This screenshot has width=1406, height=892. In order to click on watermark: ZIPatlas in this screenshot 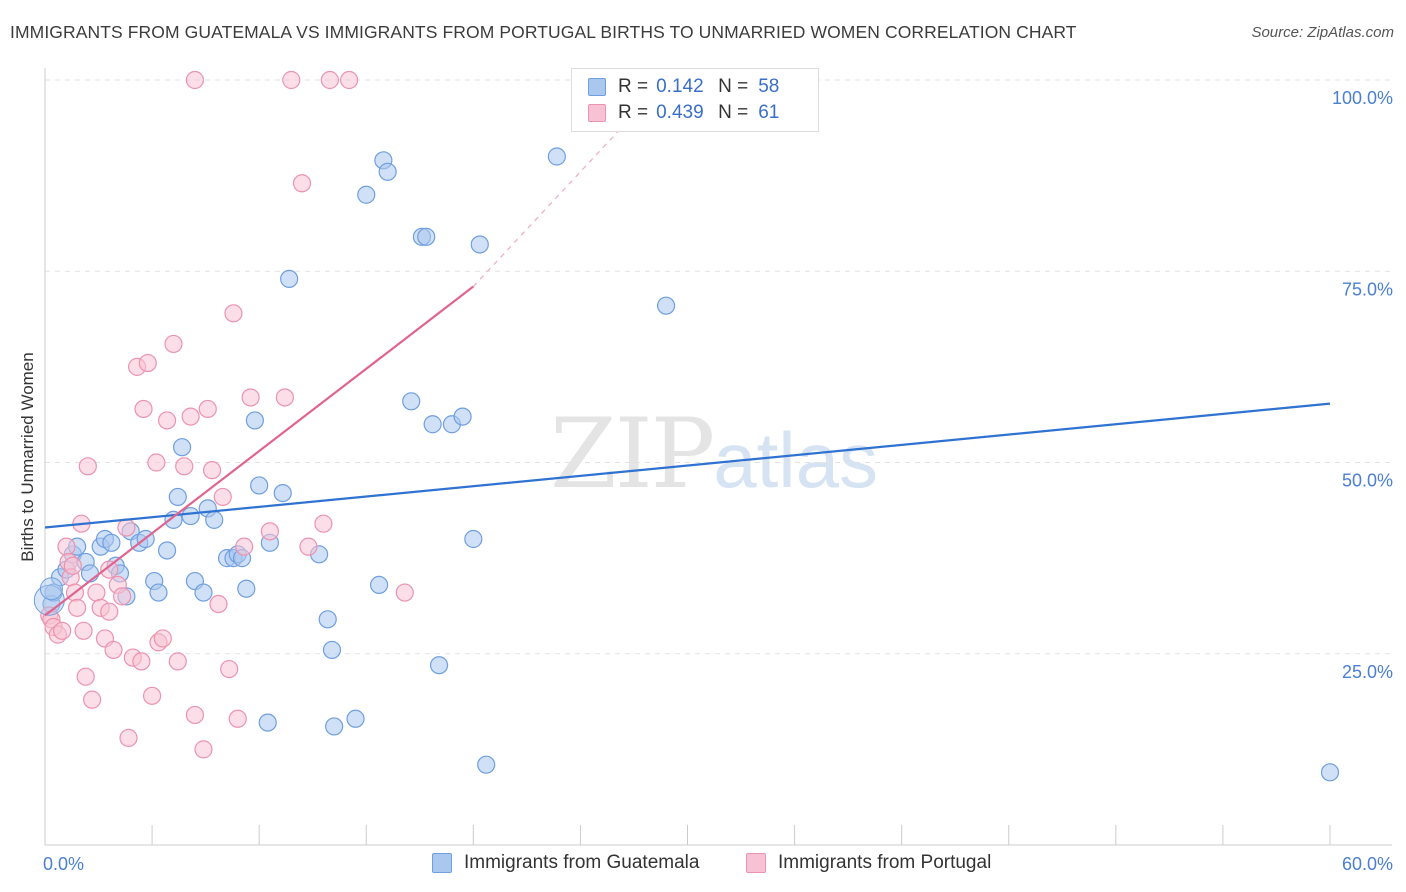, I will do `click(714, 454)`.